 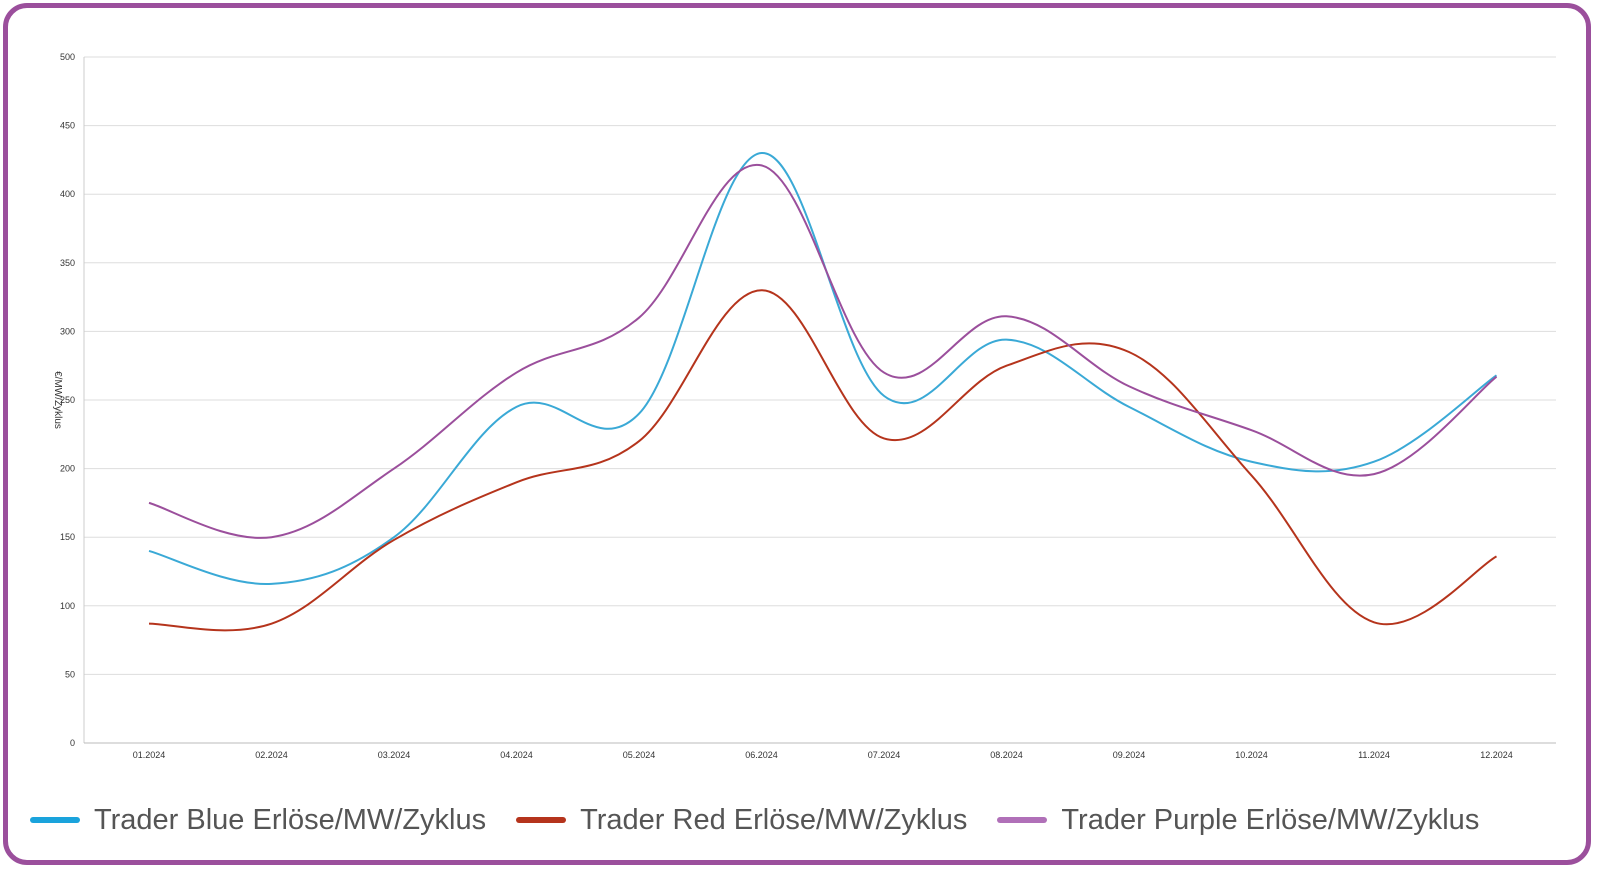 I want to click on y-tick-350: 350, so click(x=67, y=263).